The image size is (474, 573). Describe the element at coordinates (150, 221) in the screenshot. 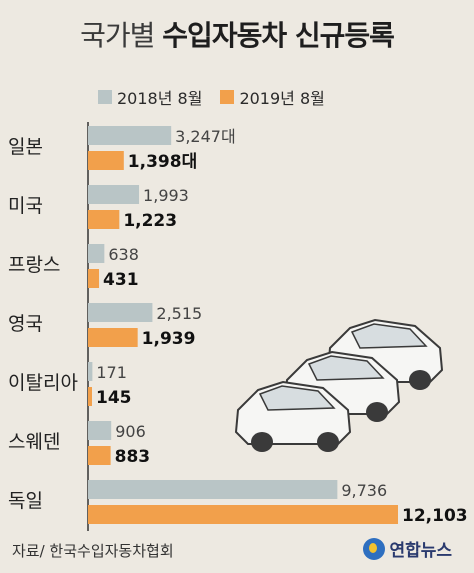

I see `data-label: 1,223` at that location.